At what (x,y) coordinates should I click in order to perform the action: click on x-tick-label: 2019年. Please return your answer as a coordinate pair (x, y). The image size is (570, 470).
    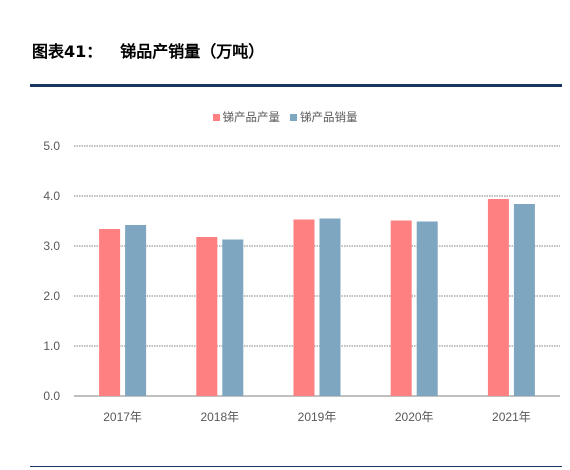
    Looking at the image, I should click on (317, 417).